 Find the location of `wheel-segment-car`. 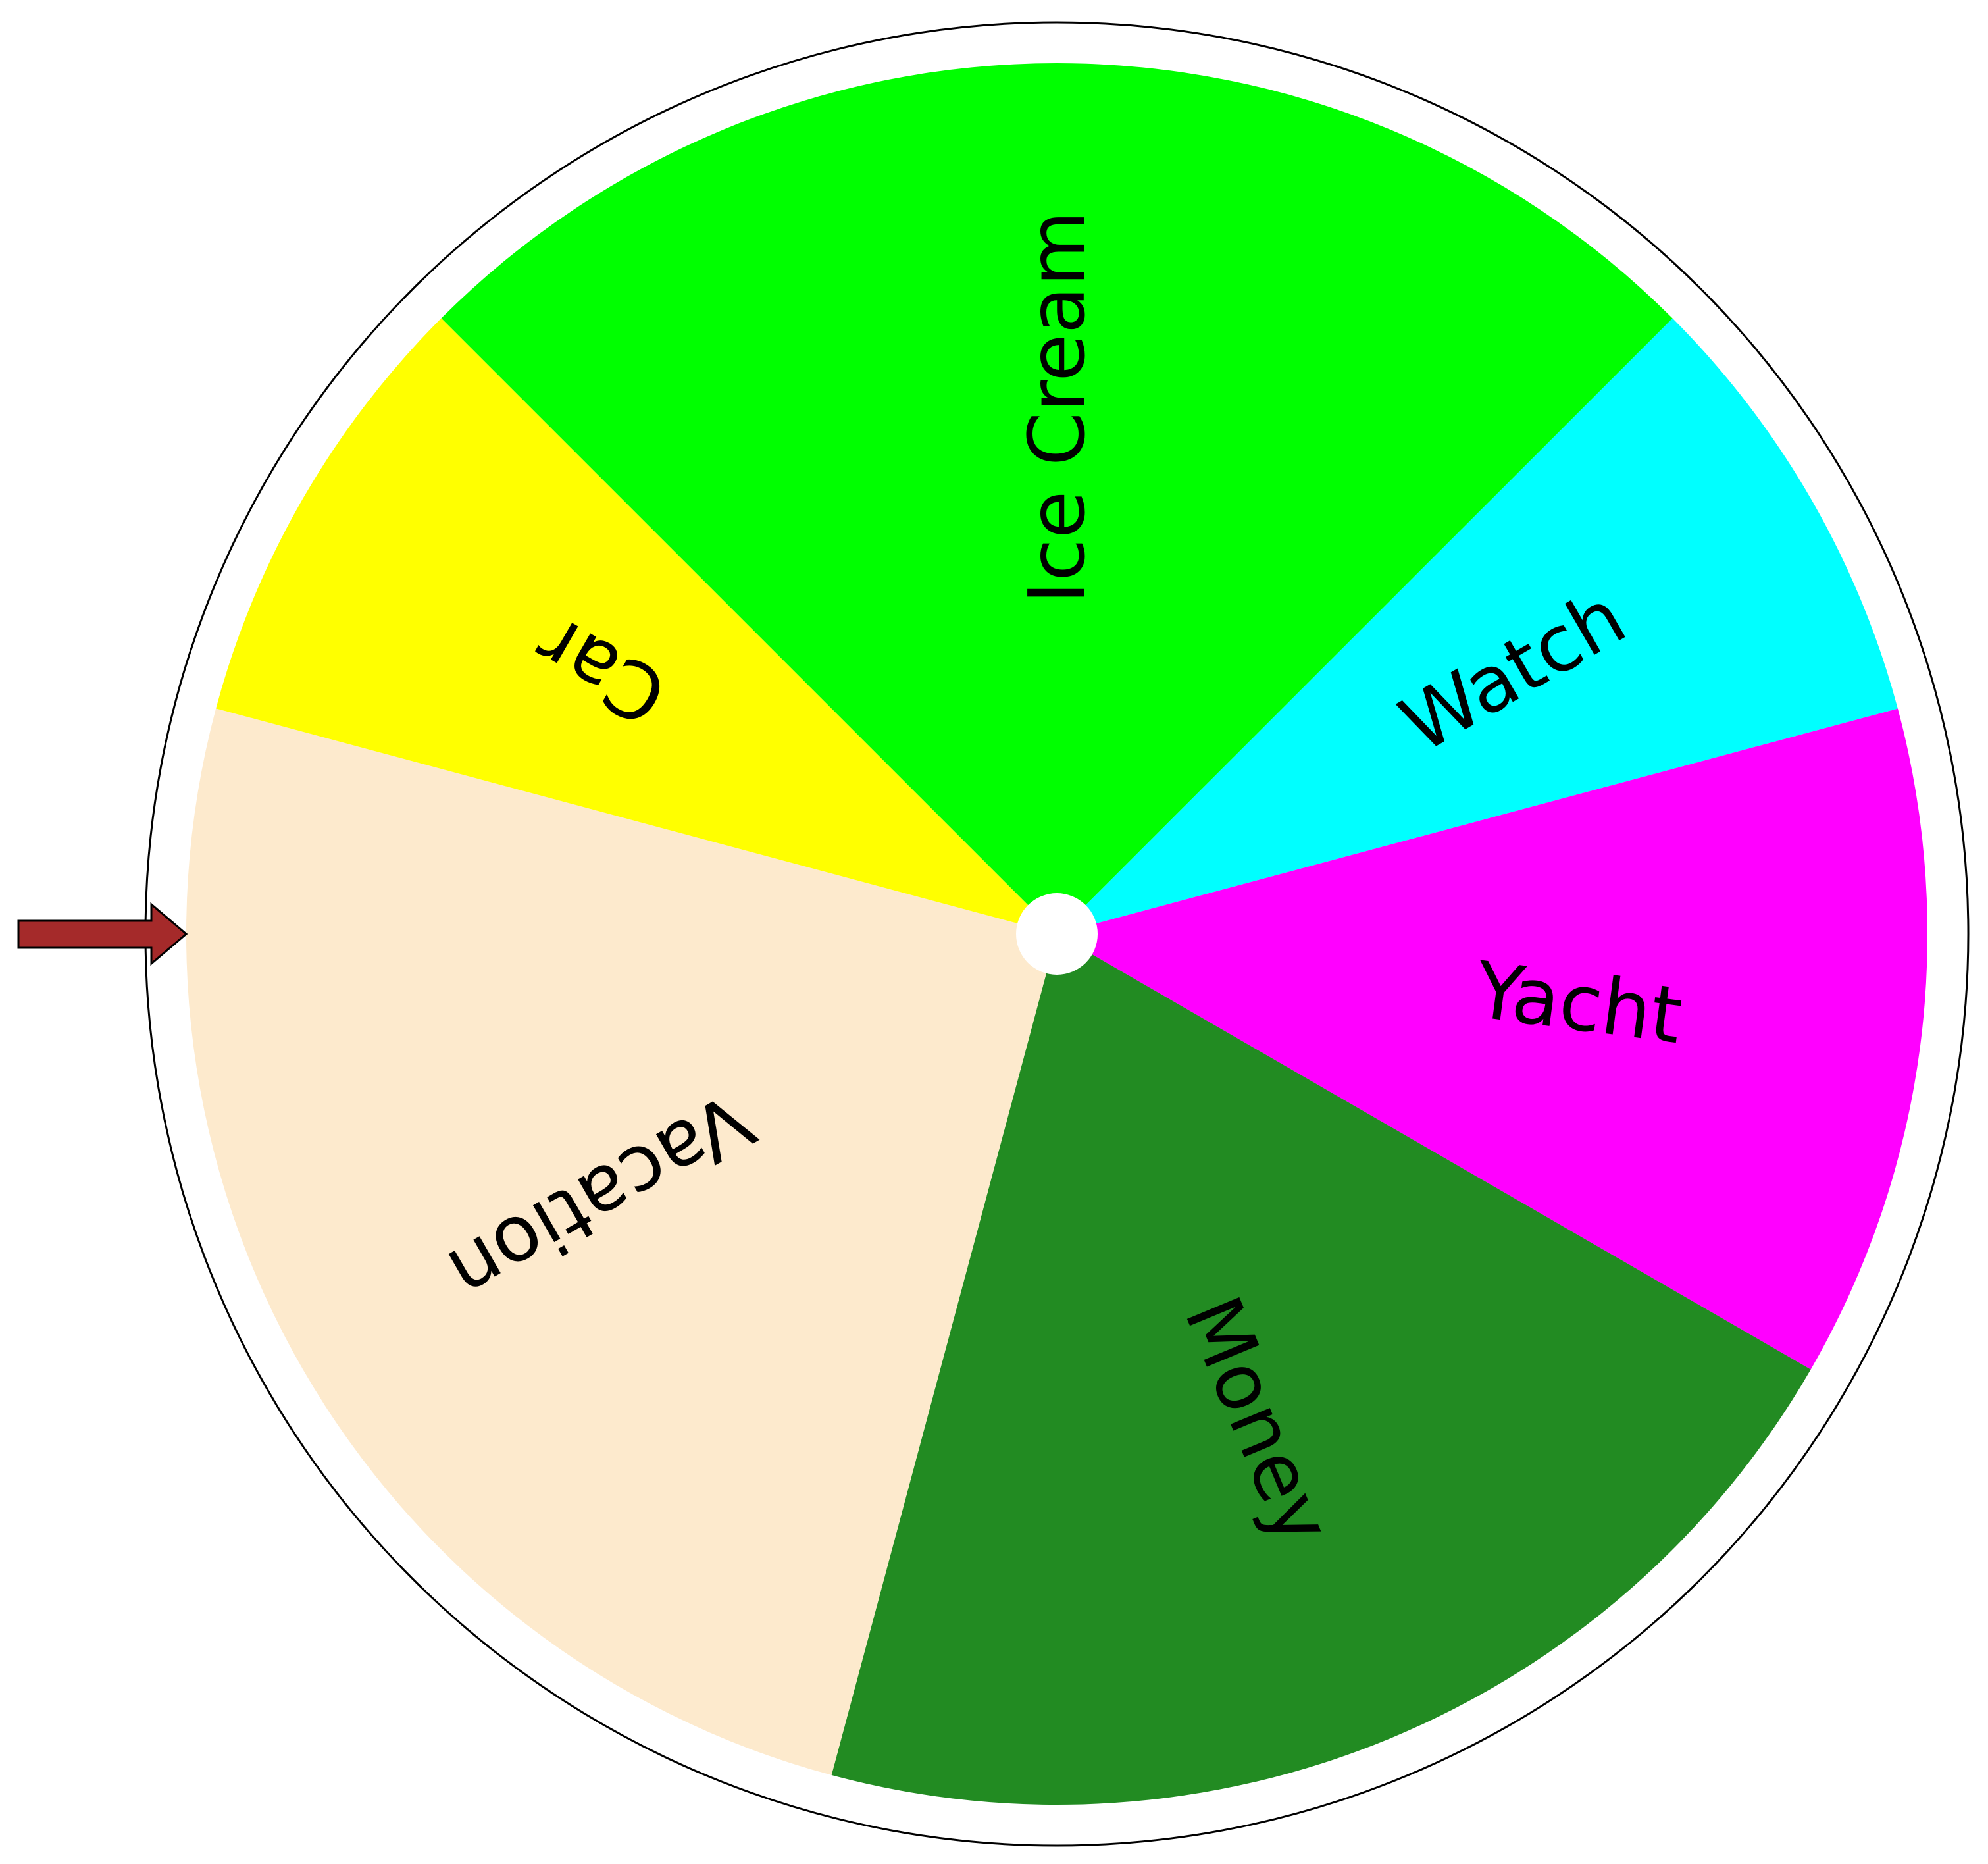

wheel-segment-car is located at coordinates (636, 626).